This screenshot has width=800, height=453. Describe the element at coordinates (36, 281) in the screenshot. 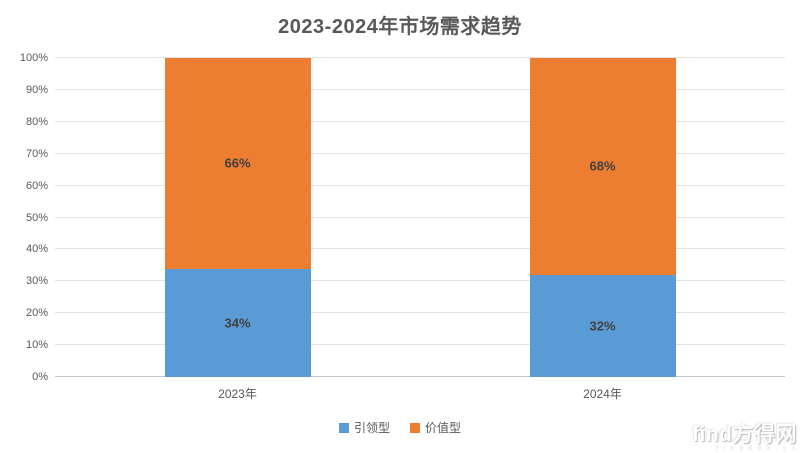

I see `y-tick-label: 30%` at that location.